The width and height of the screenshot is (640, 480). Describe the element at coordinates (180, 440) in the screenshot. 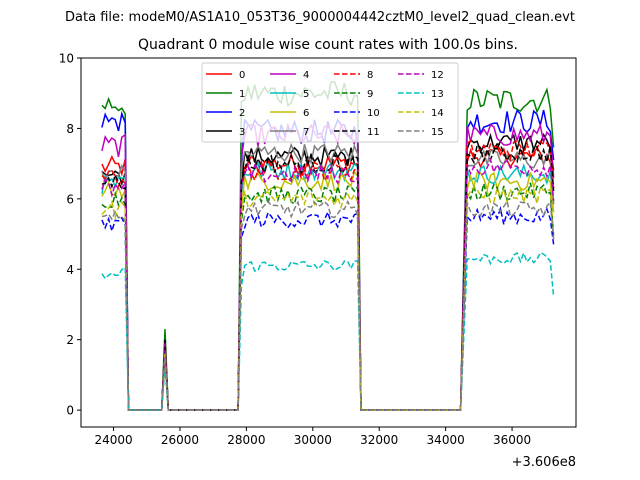

I see `x-tick-label: 26000` at that location.